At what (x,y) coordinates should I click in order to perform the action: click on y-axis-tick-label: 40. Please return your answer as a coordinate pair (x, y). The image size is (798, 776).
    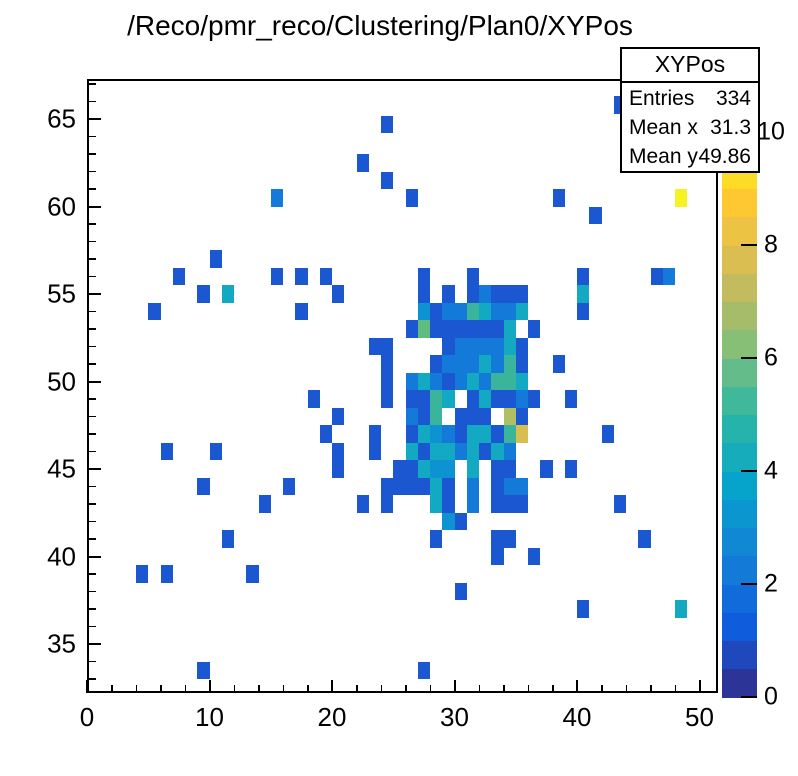
    Looking at the image, I should click on (61, 556).